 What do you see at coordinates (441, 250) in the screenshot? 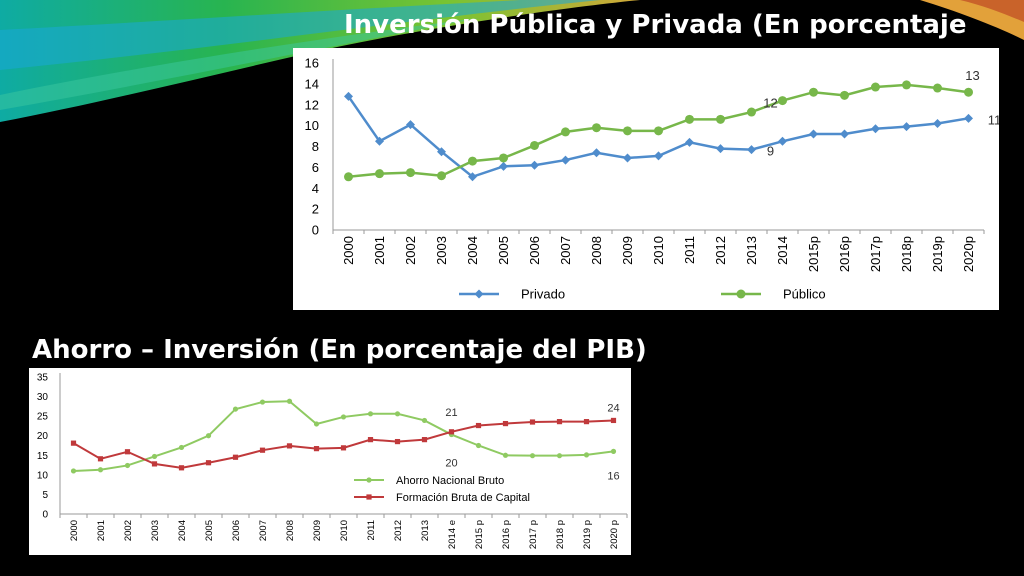
I see `x-tick-label: 2003` at bounding box center [441, 250].